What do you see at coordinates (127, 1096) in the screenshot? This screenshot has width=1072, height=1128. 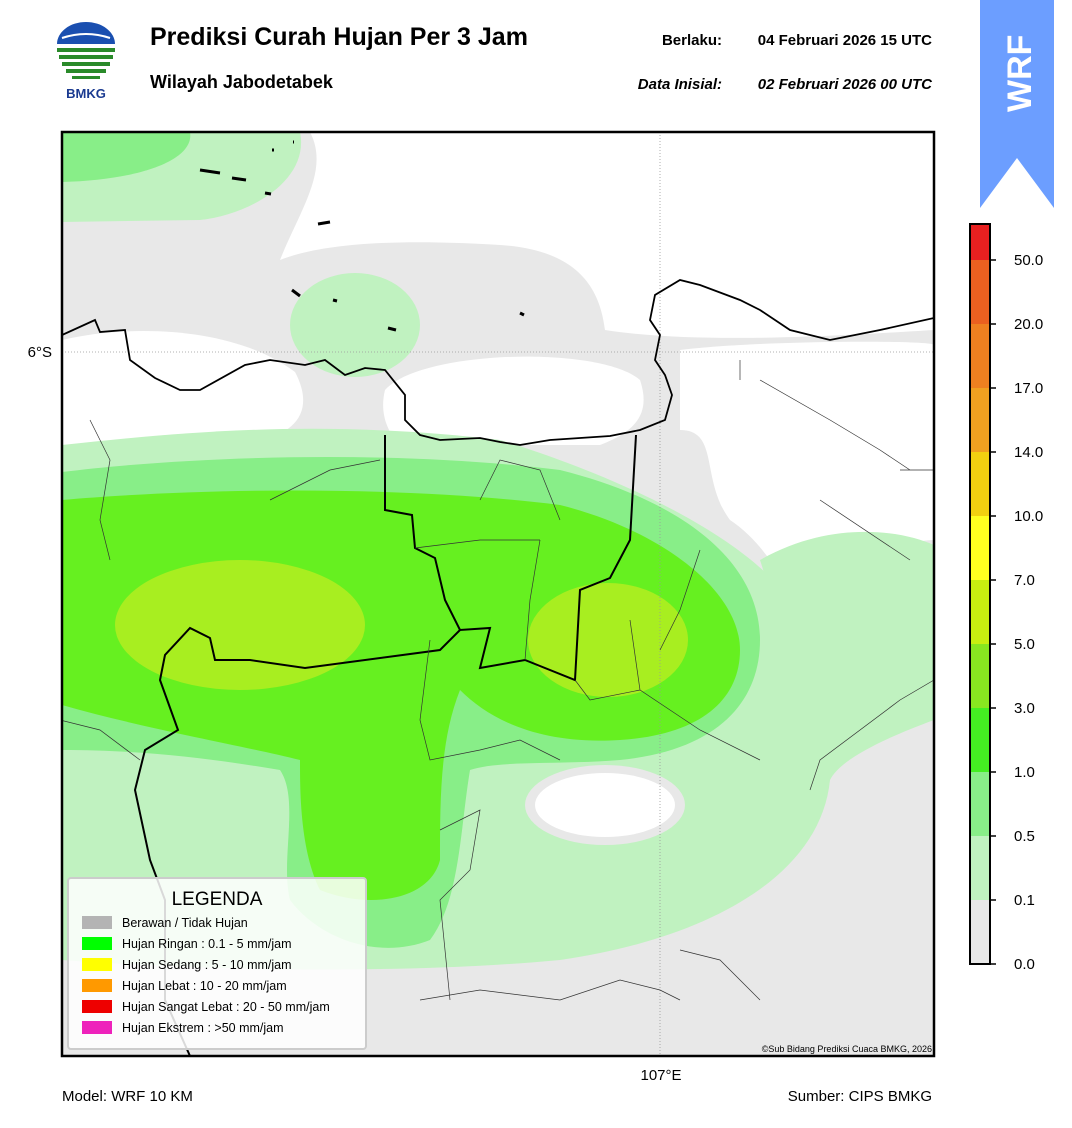 I see `footer-model: Model: WRF 10 KM` at bounding box center [127, 1096].